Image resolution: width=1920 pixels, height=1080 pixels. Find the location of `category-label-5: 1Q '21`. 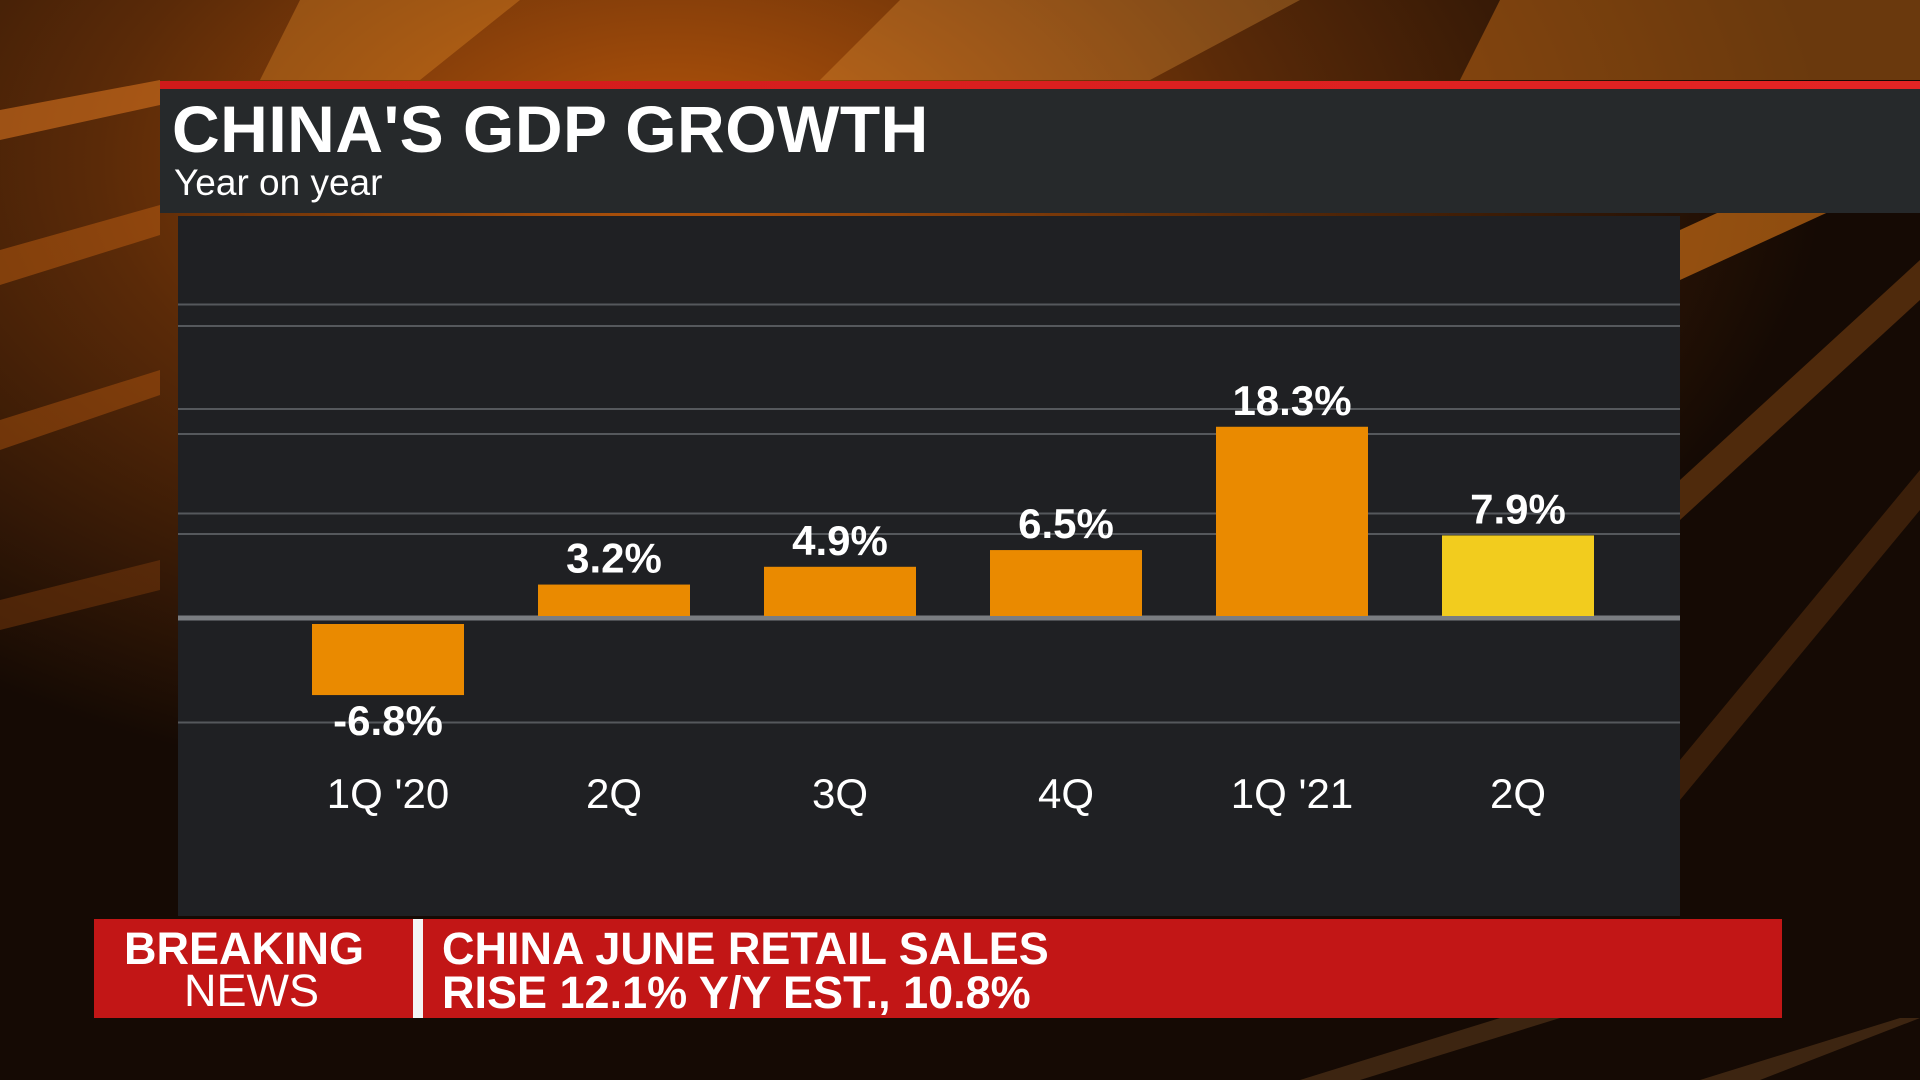

category-label-5: 1Q '21 is located at coordinates (1292, 793).